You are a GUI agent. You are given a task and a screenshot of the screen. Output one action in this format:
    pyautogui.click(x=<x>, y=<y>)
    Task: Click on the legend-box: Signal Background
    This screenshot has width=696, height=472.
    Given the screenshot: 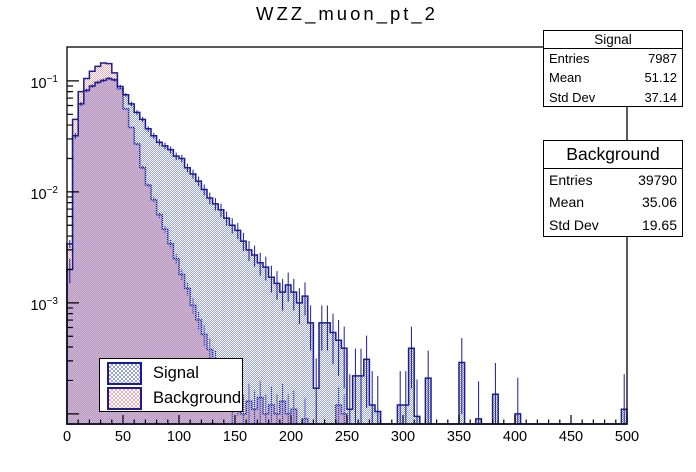 What is the action you would take?
    pyautogui.click(x=171, y=385)
    